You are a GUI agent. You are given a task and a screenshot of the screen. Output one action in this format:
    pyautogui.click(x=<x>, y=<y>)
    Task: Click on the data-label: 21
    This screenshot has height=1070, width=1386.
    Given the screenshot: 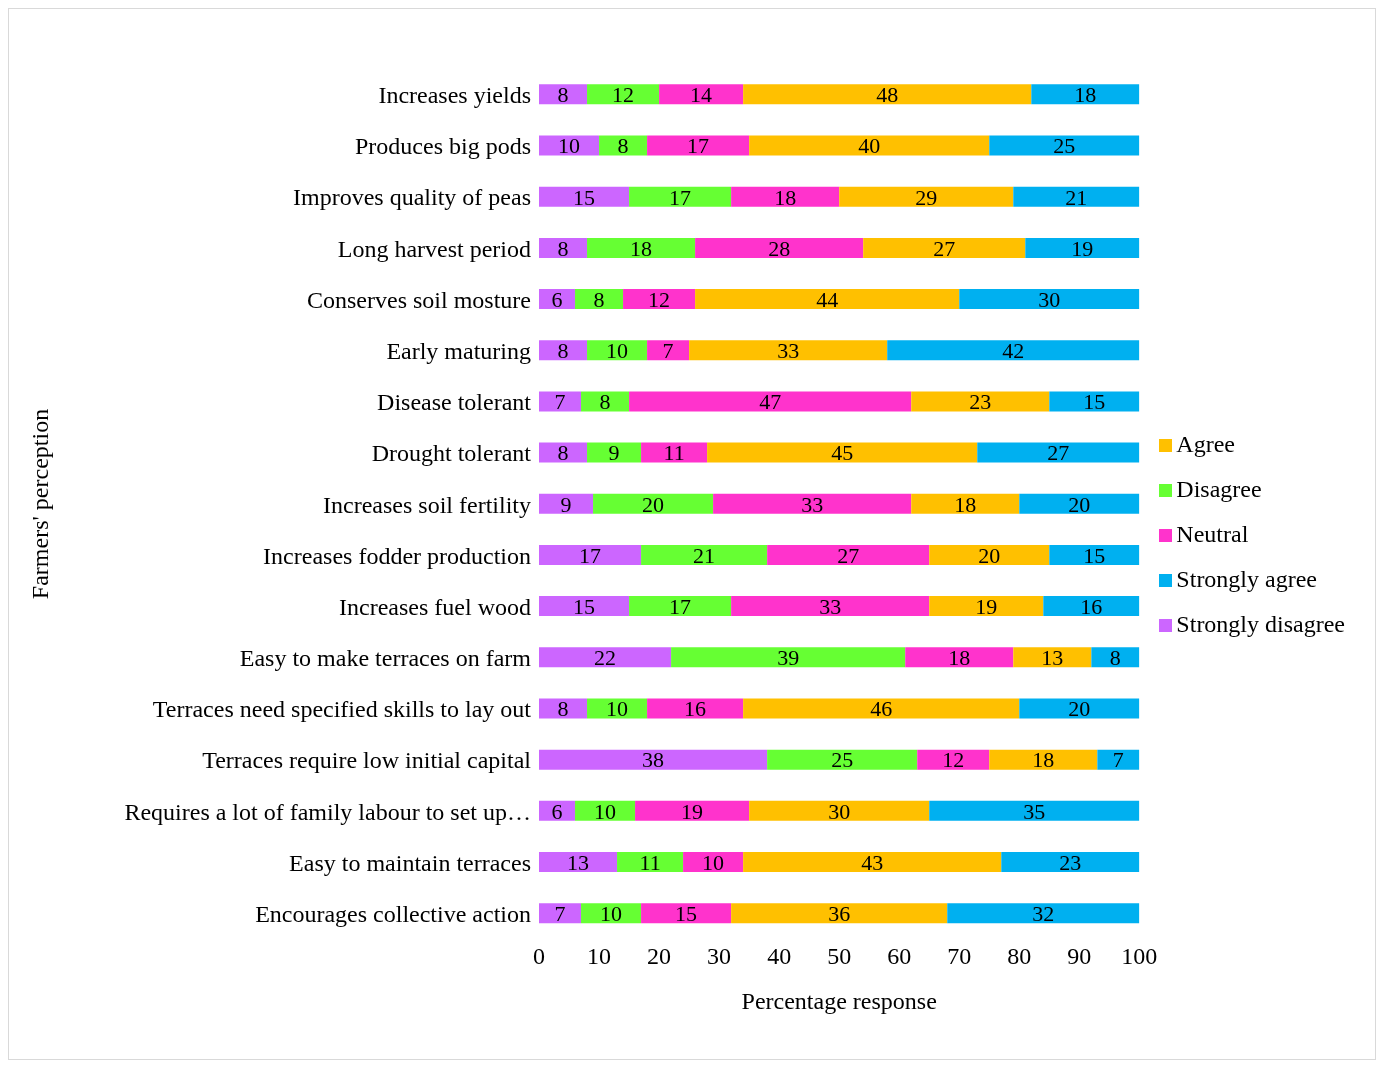 What is the action you would take?
    pyautogui.click(x=1076, y=197)
    